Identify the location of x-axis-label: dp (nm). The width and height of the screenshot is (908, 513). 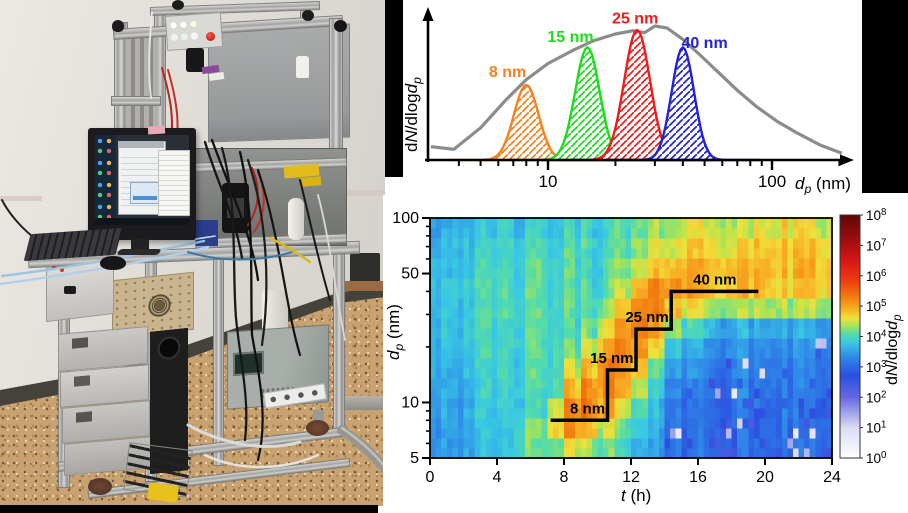
(823, 184).